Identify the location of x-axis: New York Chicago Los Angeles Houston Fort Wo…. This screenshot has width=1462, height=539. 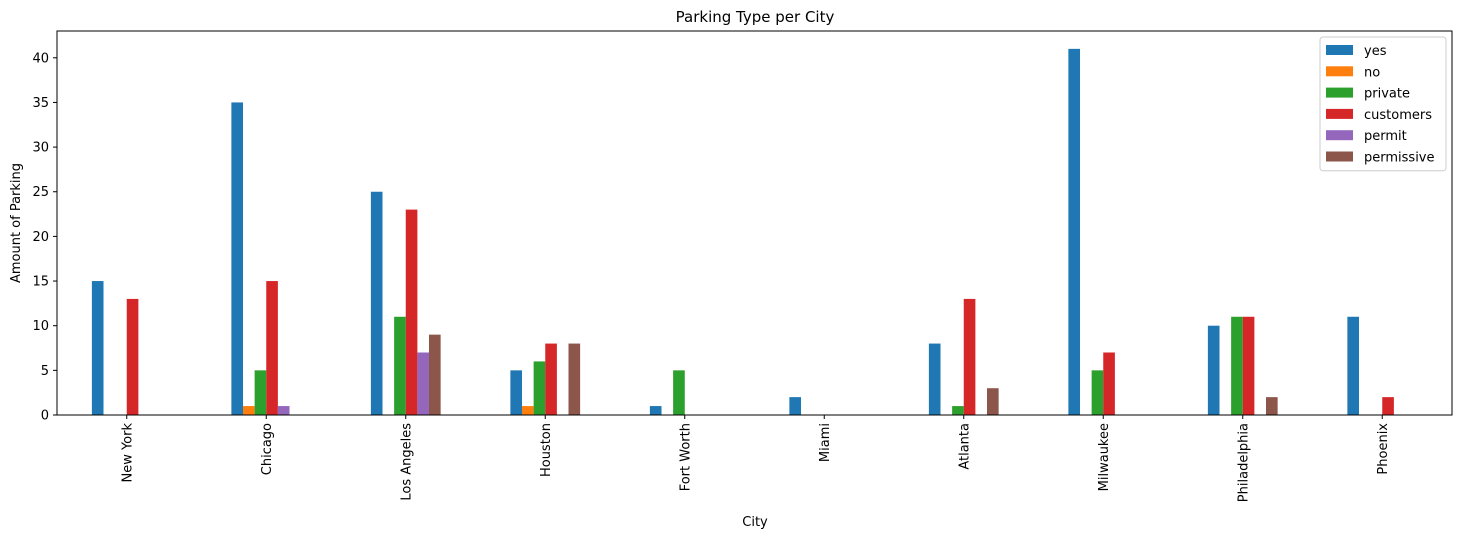
(755, 458).